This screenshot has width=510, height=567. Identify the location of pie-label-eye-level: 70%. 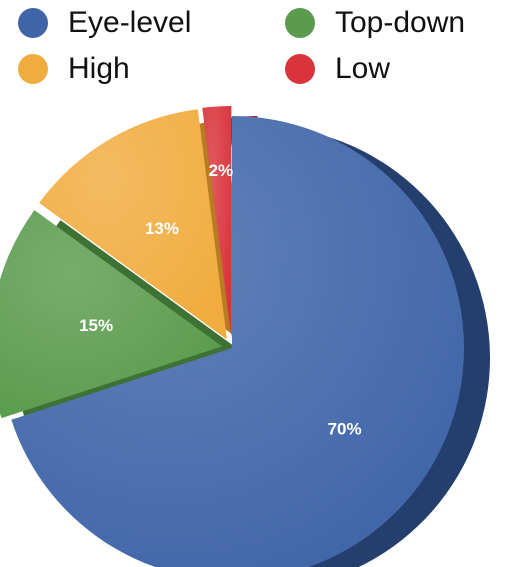
(345, 428).